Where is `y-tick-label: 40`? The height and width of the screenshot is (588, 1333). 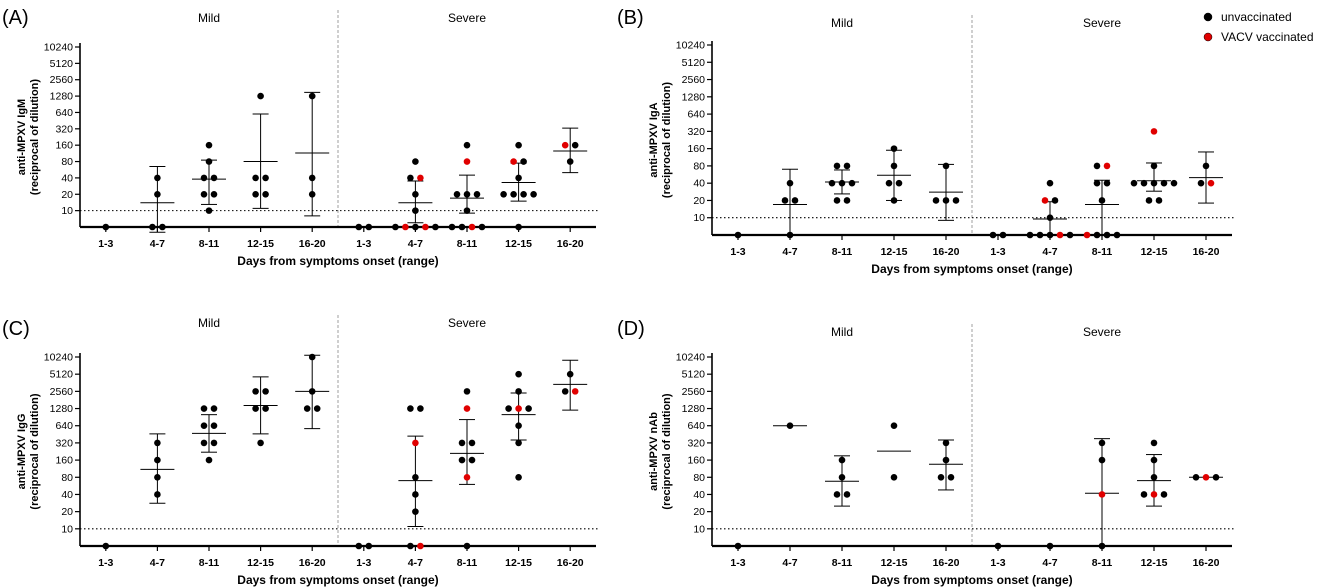 y-tick-label: 40 is located at coordinates (67, 178).